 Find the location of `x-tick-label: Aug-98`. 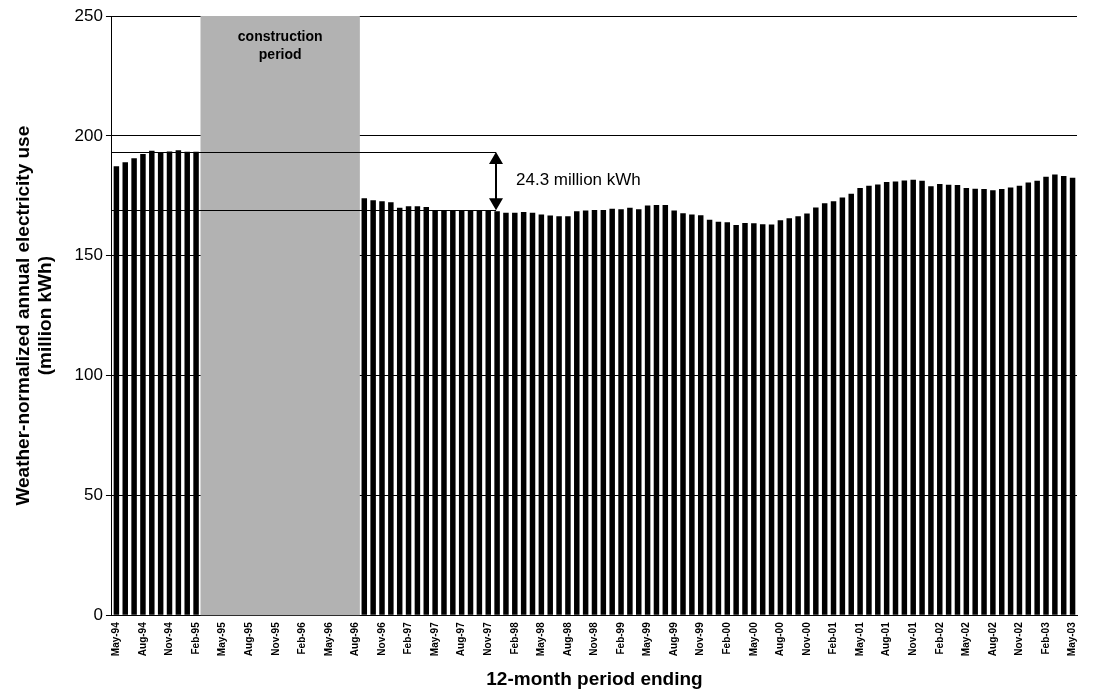

x-tick-label: Aug-98 is located at coordinates (567, 639).